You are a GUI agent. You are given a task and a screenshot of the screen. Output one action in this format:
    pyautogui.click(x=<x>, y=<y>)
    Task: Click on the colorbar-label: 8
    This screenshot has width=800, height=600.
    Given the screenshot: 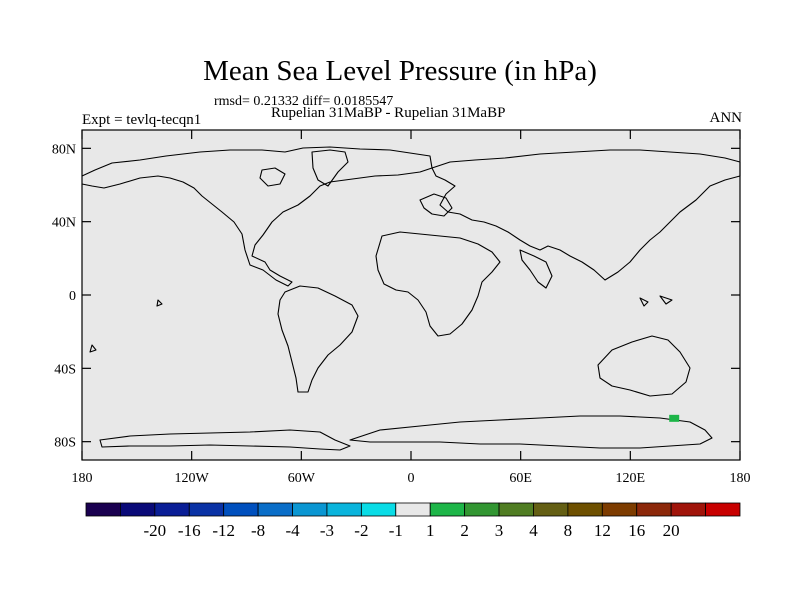 What is the action you would take?
    pyautogui.click(x=568, y=530)
    